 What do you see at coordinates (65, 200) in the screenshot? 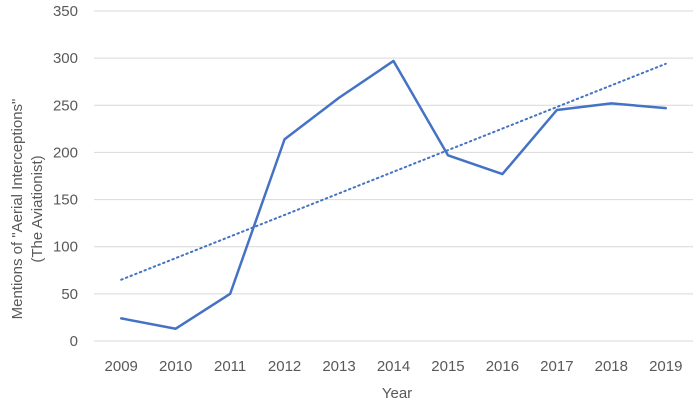
I see `y-tick-label: 150` at bounding box center [65, 200].